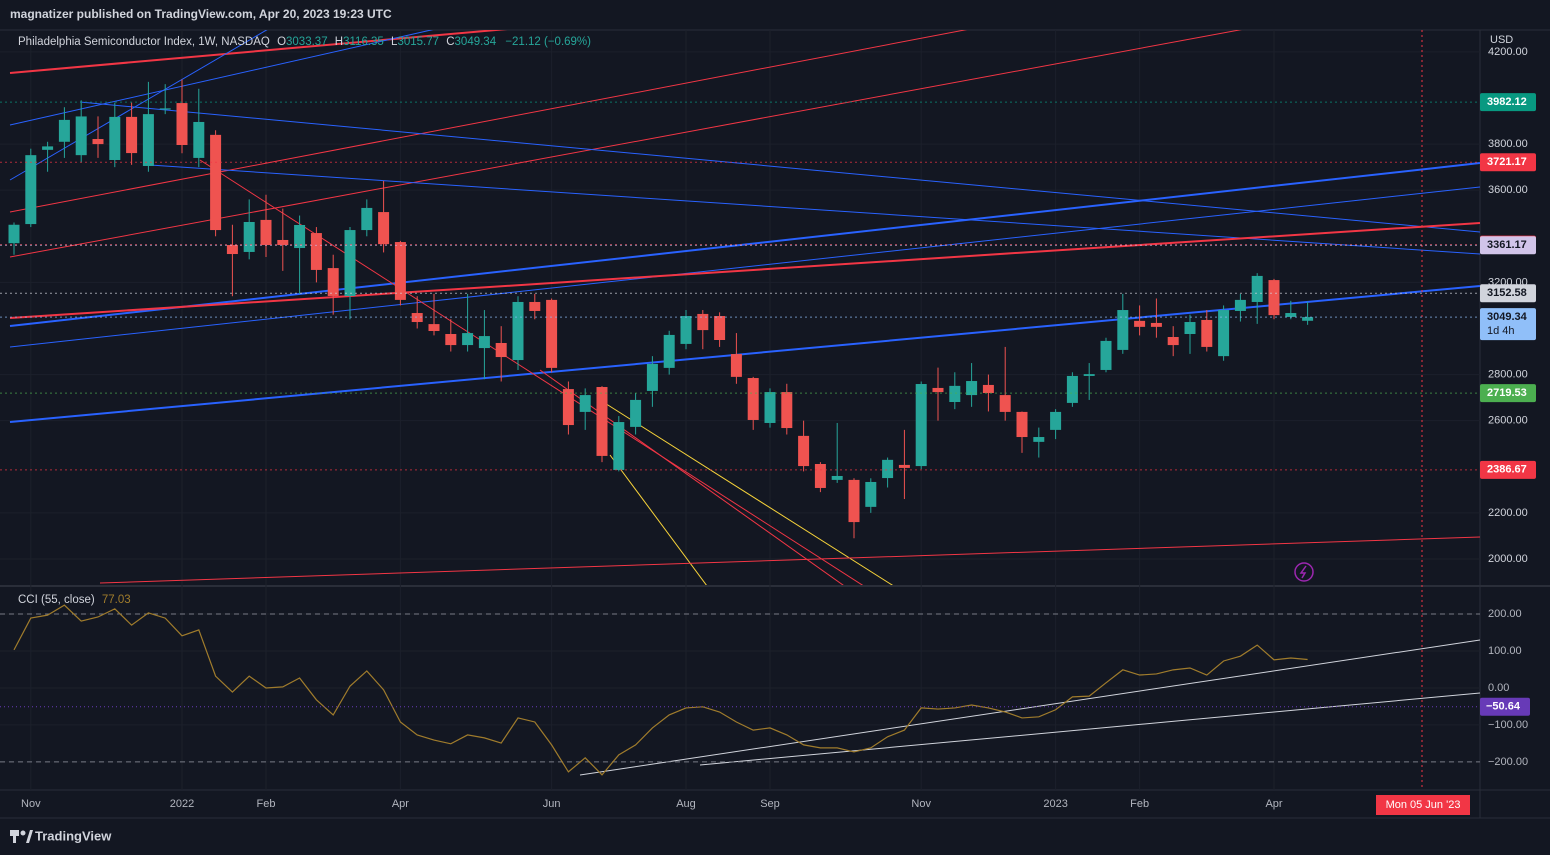  Describe the element at coordinates (266, 804) in the screenshot. I see `x-tick-label: Feb` at that location.